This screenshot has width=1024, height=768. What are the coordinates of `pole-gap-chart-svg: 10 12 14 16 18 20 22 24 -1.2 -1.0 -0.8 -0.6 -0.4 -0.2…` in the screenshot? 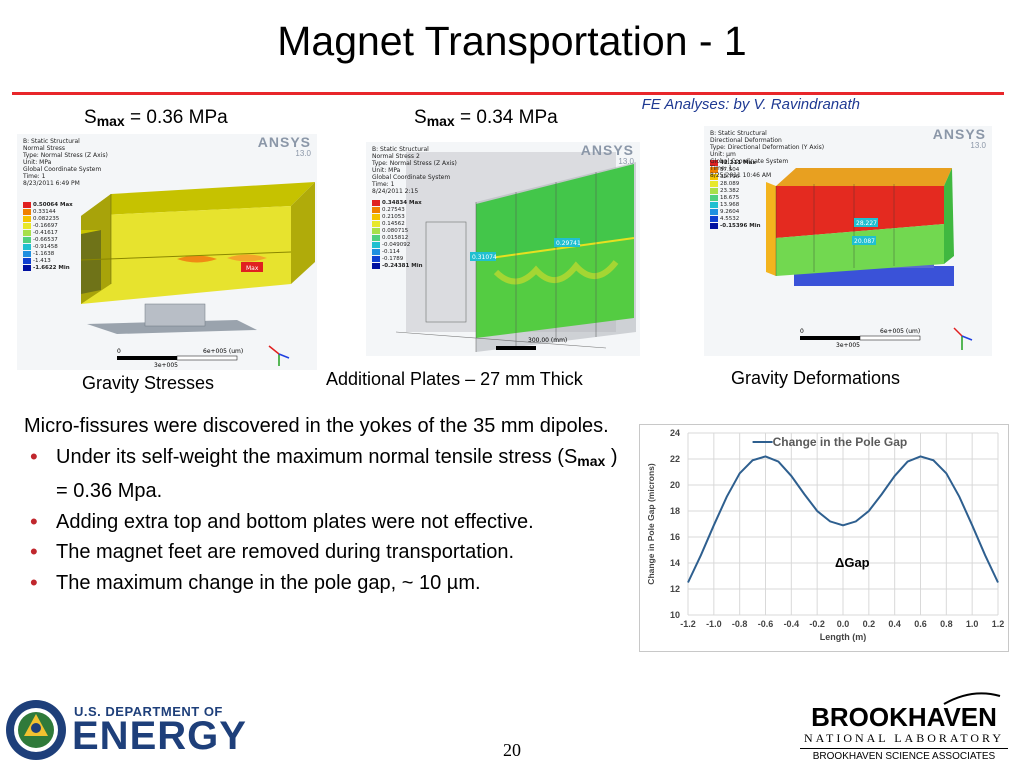 It's located at (825, 535).